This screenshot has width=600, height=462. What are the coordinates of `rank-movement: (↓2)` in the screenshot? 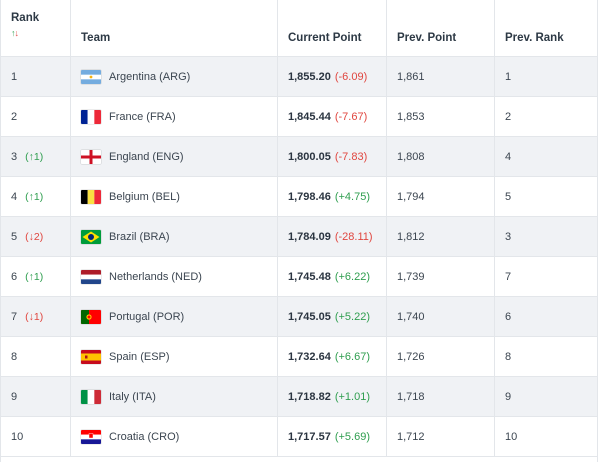 It's located at (34, 236).